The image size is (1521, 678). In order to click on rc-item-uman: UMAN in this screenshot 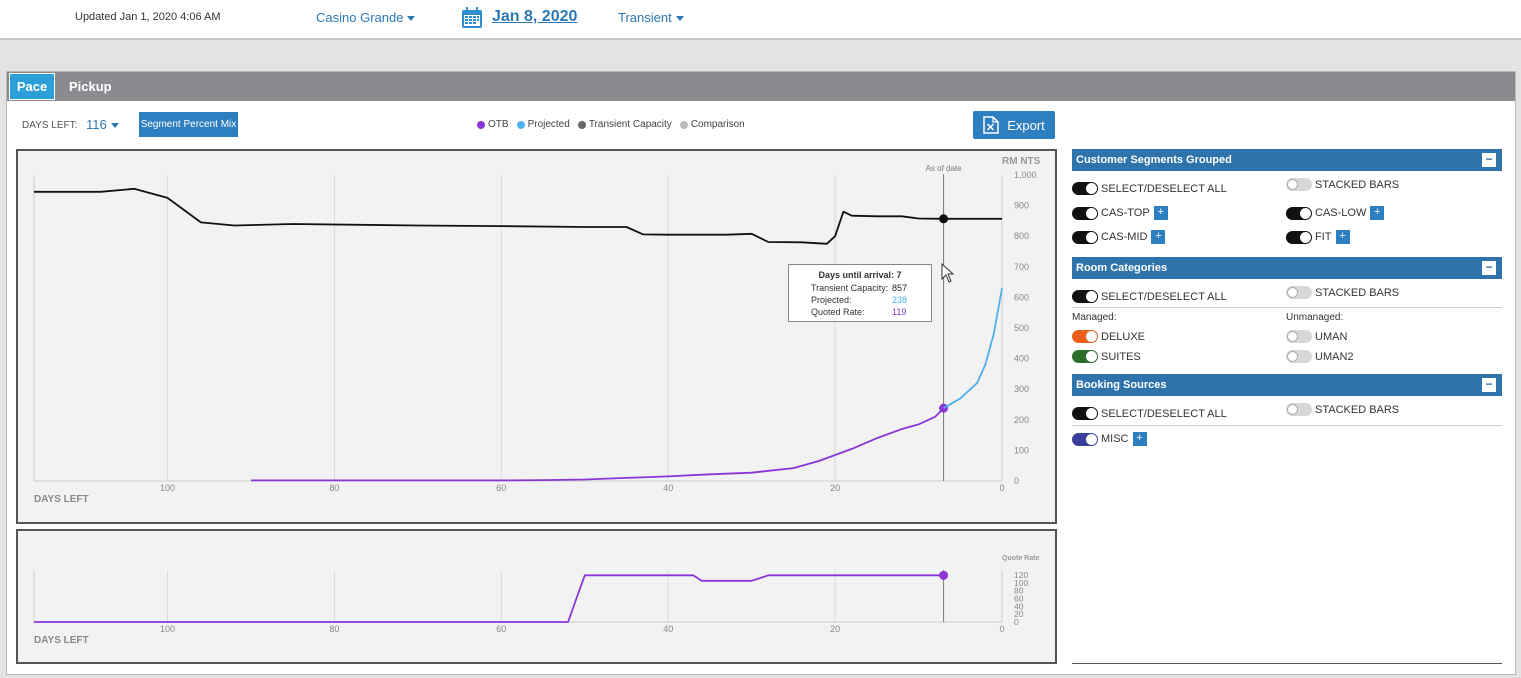, I will do `click(1316, 336)`.